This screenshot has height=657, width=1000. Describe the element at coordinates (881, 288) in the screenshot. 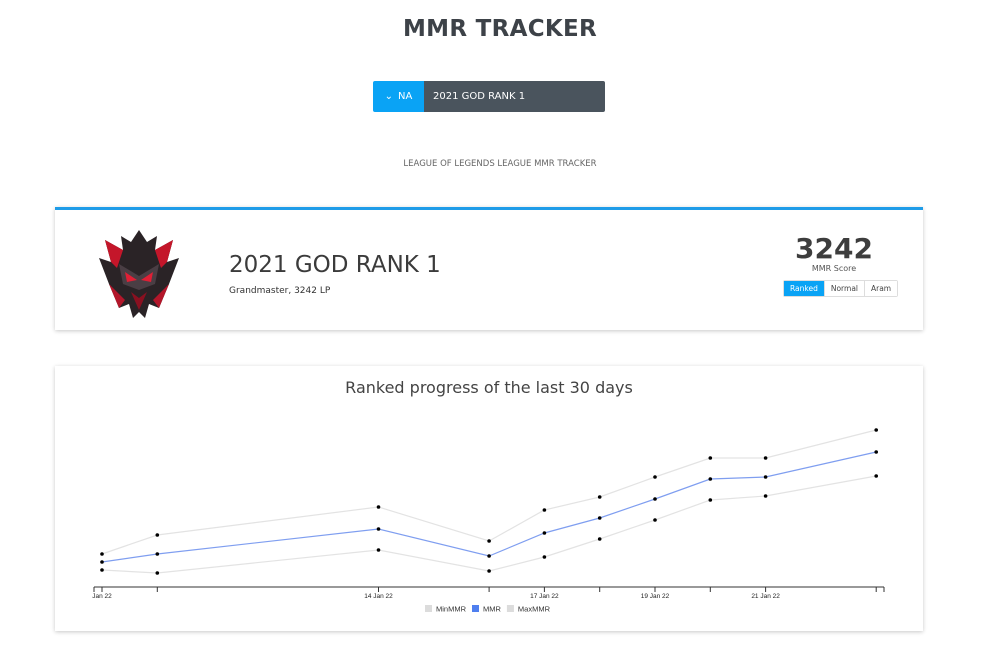

I see `mode-aram-button: Aram` at that location.